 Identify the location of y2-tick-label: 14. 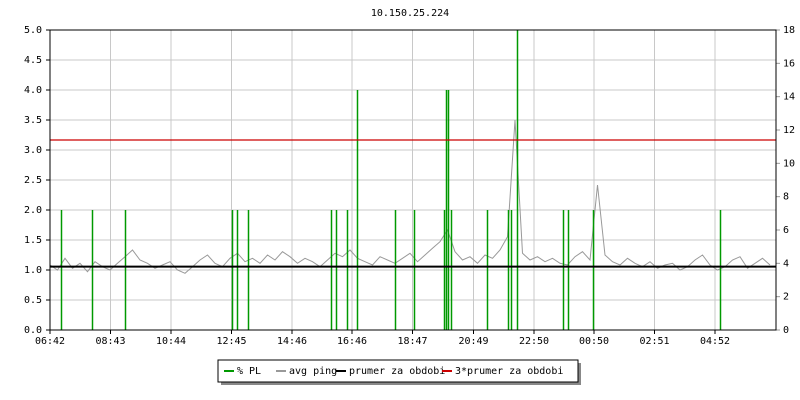
(789, 97).